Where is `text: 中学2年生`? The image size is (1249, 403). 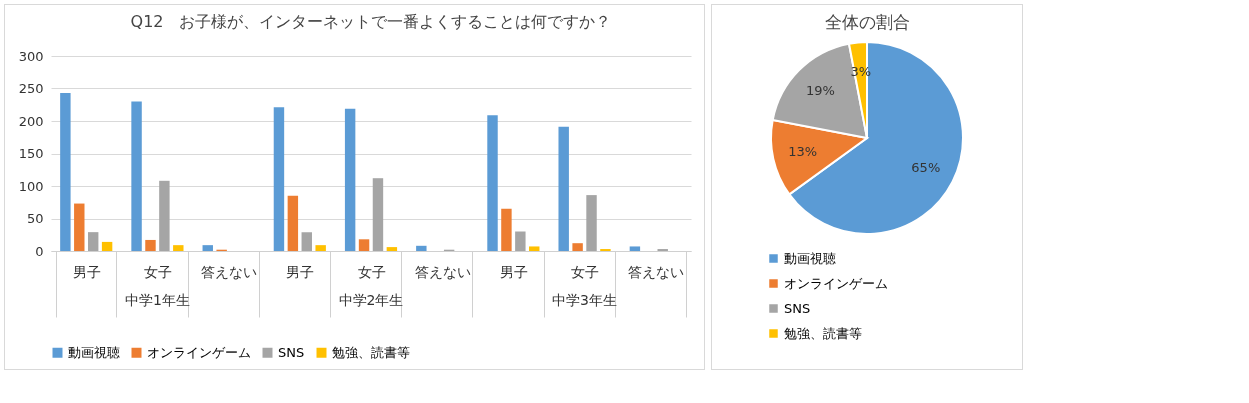 text: 中学2年生 is located at coordinates (371, 300).